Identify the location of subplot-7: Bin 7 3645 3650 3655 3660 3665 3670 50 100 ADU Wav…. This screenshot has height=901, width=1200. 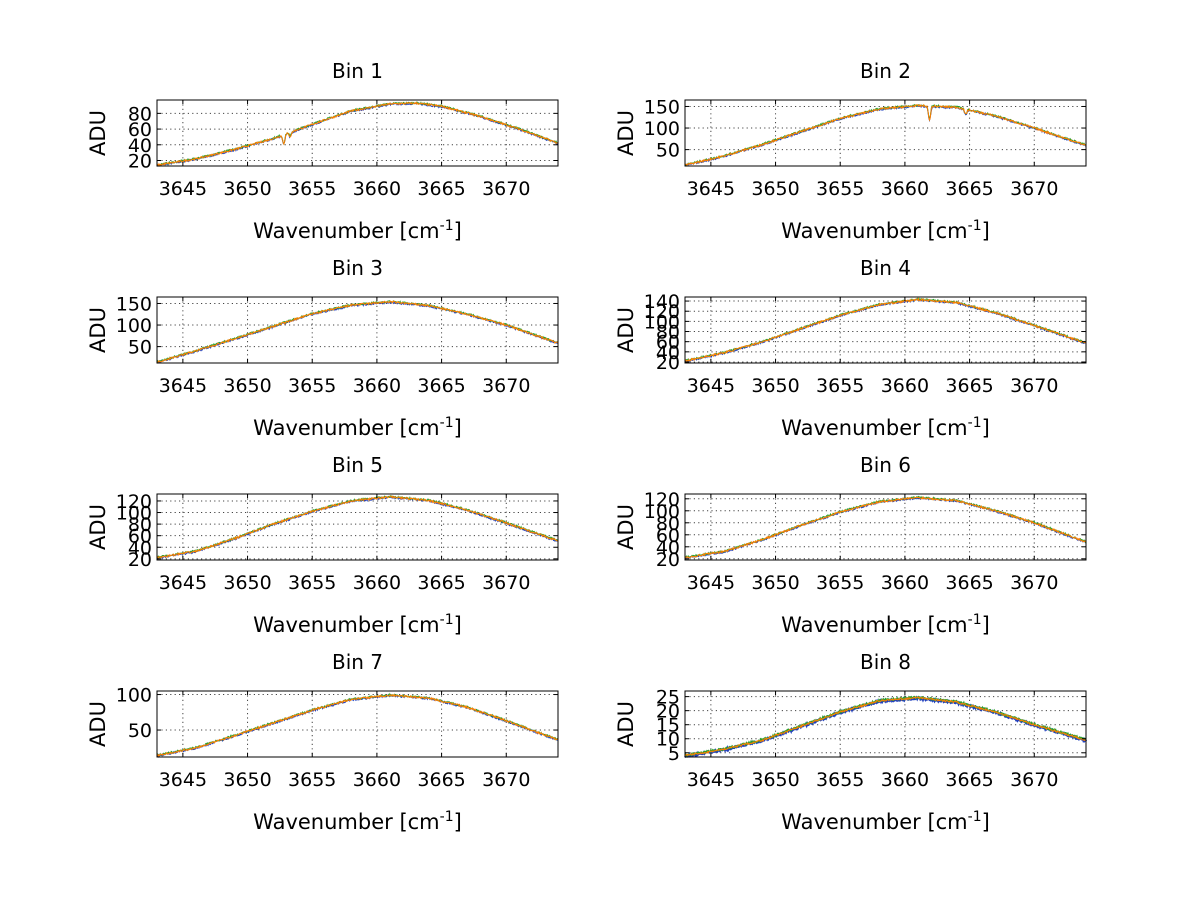
(322, 742).